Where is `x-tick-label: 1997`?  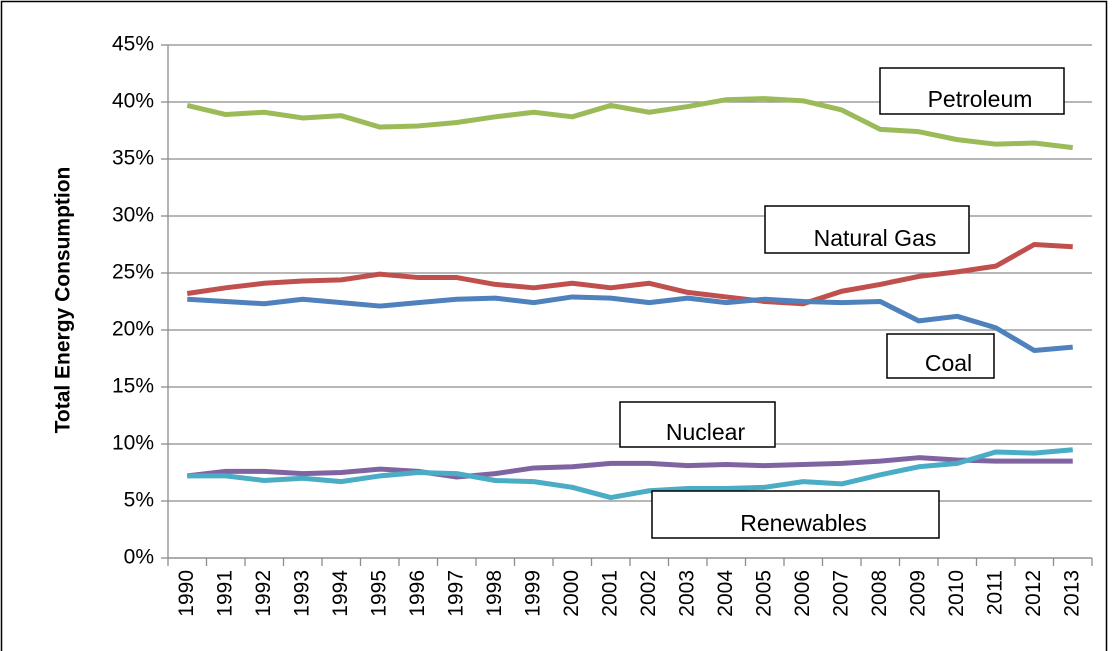
x-tick-label: 1997 is located at coordinates (455, 593).